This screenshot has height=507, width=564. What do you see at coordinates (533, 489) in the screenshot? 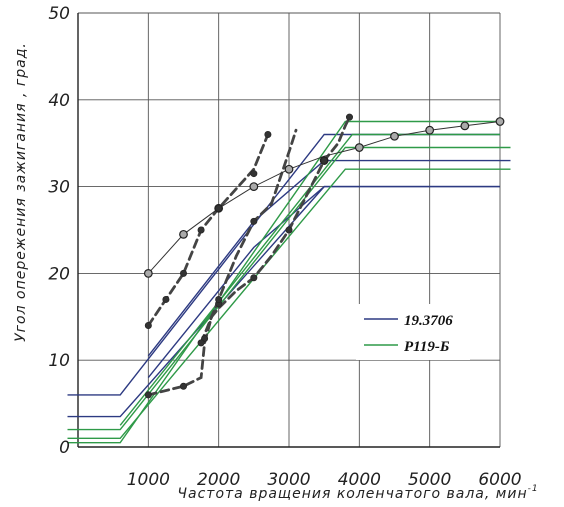
I see `x-axis-title-sup: -1` at bounding box center [533, 489].